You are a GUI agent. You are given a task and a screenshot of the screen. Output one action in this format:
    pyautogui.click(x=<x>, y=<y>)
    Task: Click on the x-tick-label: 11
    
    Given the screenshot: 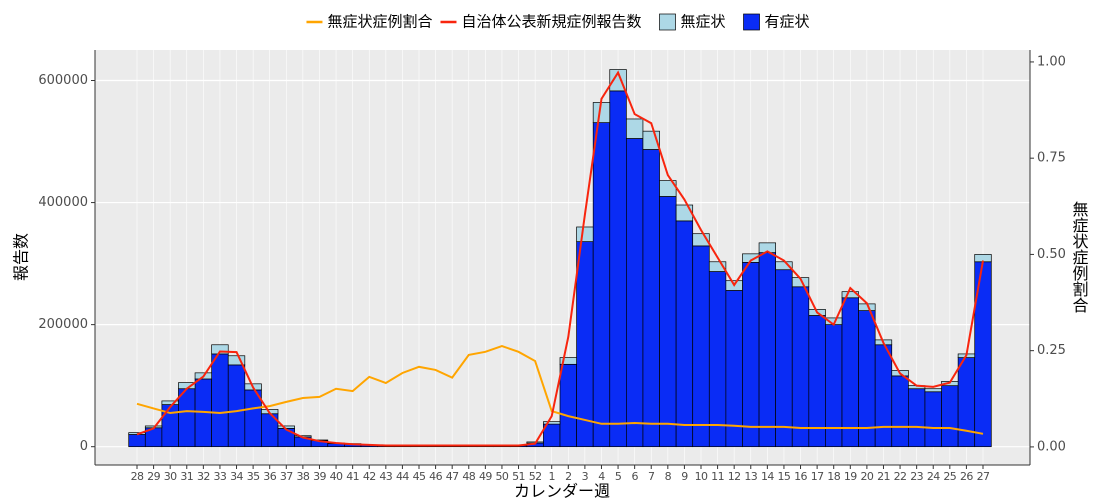 What is the action you would take?
    pyautogui.click(x=717, y=476)
    